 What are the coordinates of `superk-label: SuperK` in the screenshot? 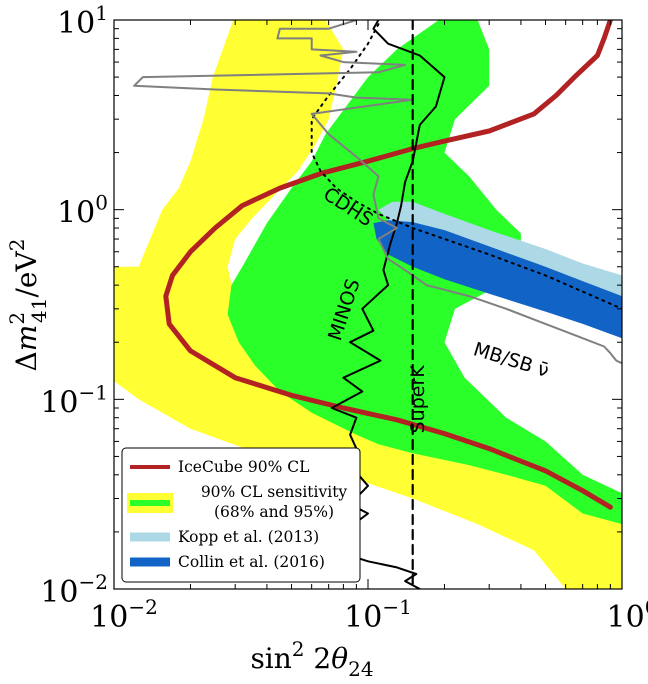 It's located at (418, 399).